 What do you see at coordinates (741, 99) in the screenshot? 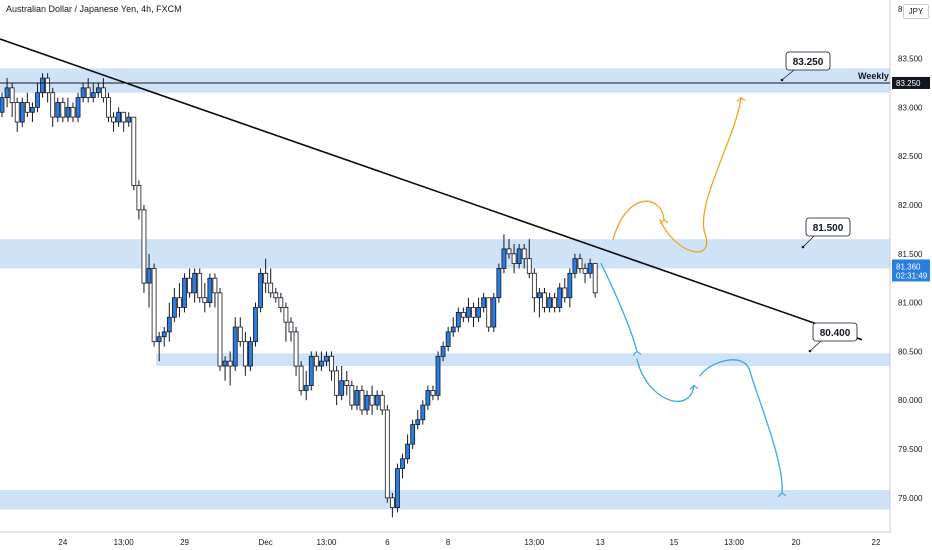
I see `arrowhead` at bounding box center [741, 99].